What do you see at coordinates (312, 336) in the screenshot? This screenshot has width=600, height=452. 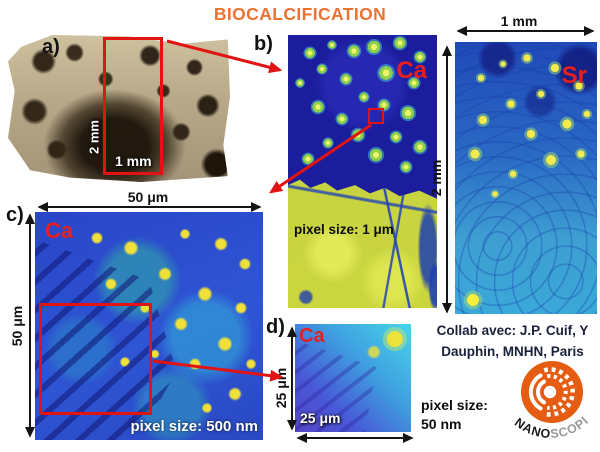 I see `panel-d-element-label: Ca` at bounding box center [312, 336].